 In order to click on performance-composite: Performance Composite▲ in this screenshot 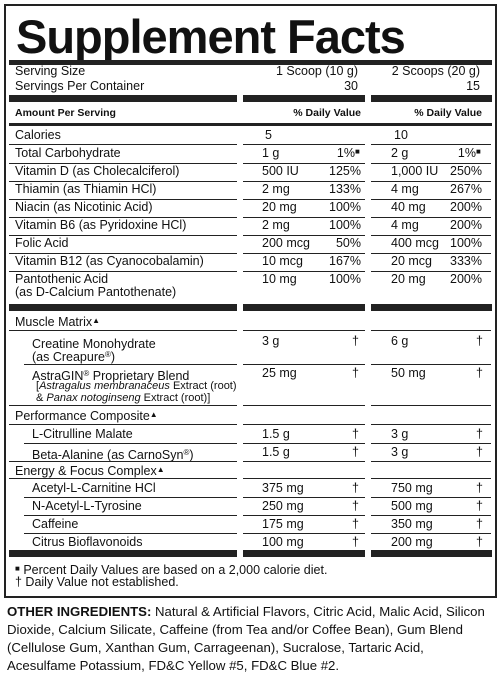, I will do `click(86, 415)`.